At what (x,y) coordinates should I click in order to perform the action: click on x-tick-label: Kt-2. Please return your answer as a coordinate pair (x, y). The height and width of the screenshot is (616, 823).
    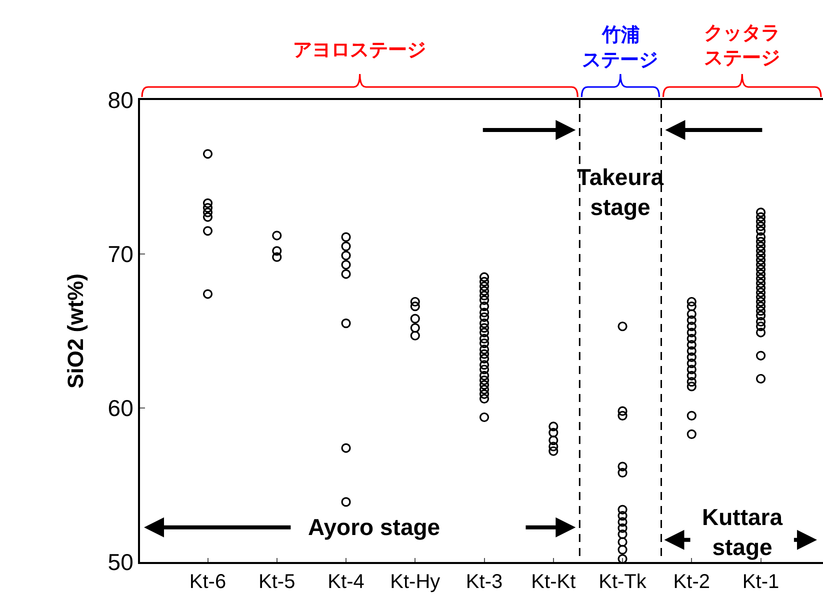
    Looking at the image, I should click on (691, 582).